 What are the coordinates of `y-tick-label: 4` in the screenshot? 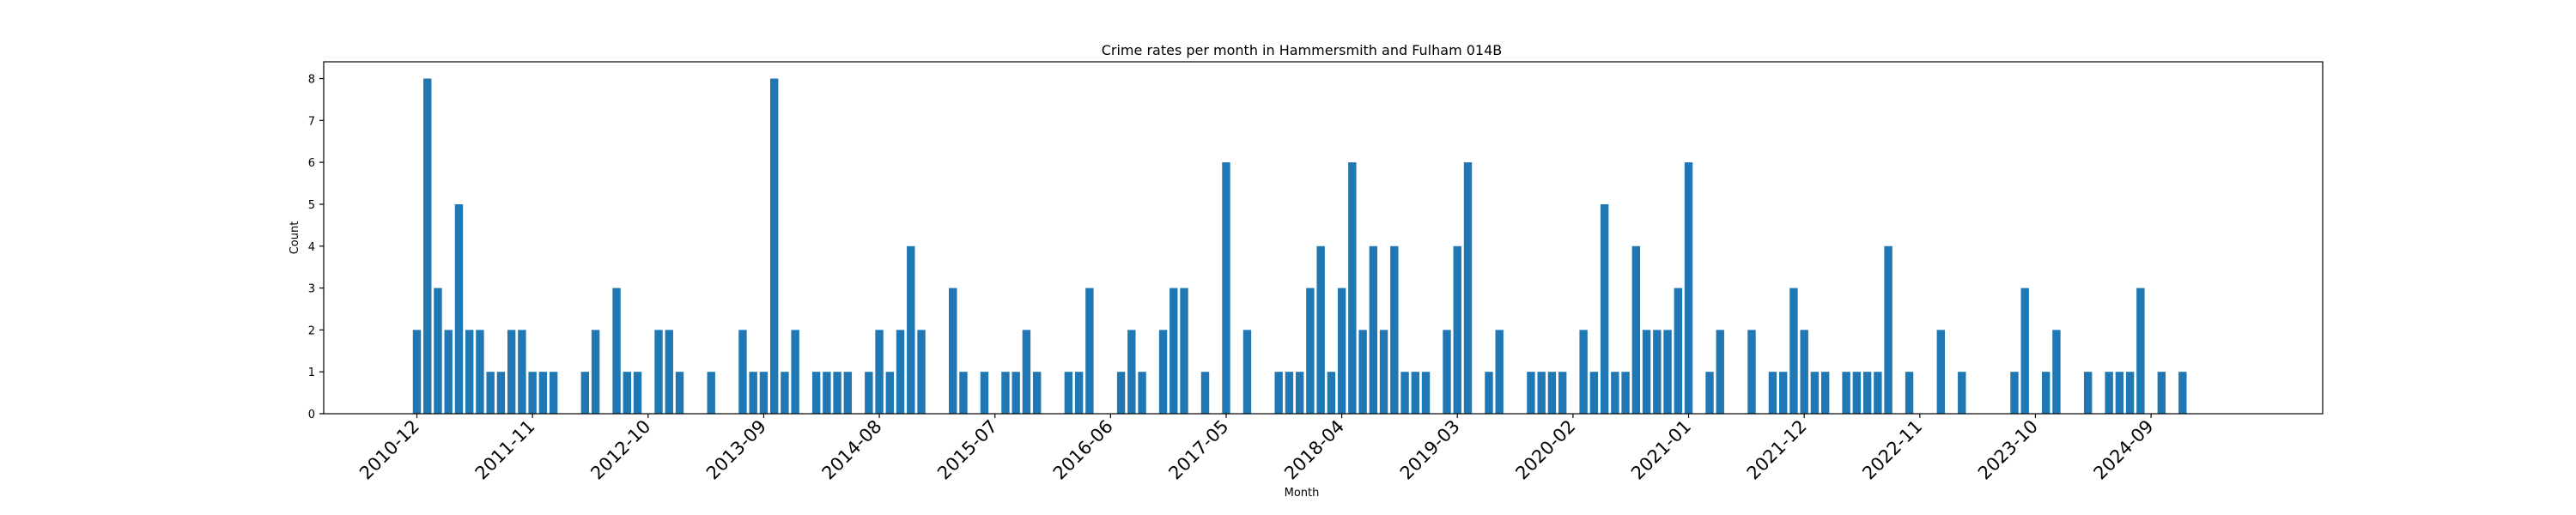 It's located at (312, 247).